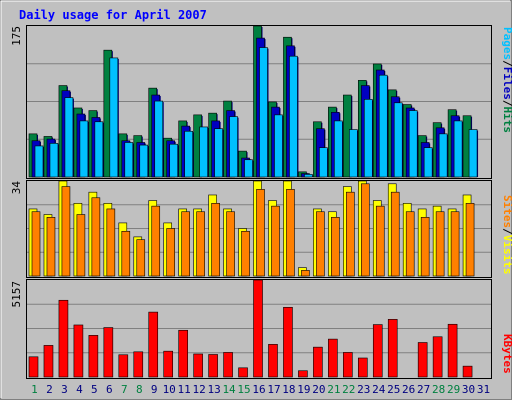  I want to click on day-label-16: 16, so click(258, 389).